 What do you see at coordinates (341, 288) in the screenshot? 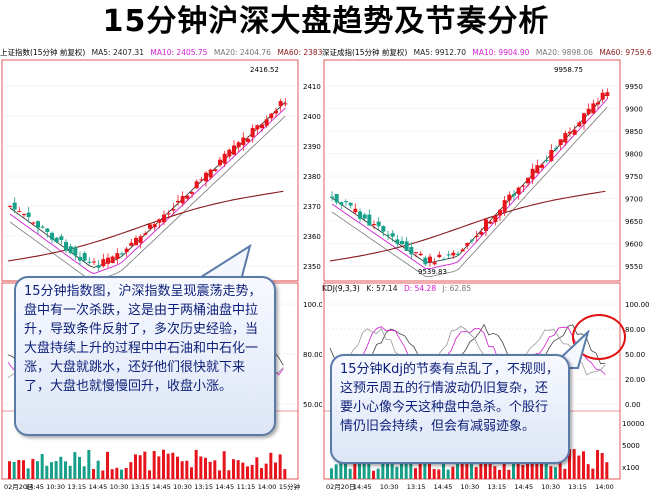
I see `kdj-name: KDJ(9,3,3)` at bounding box center [341, 288].